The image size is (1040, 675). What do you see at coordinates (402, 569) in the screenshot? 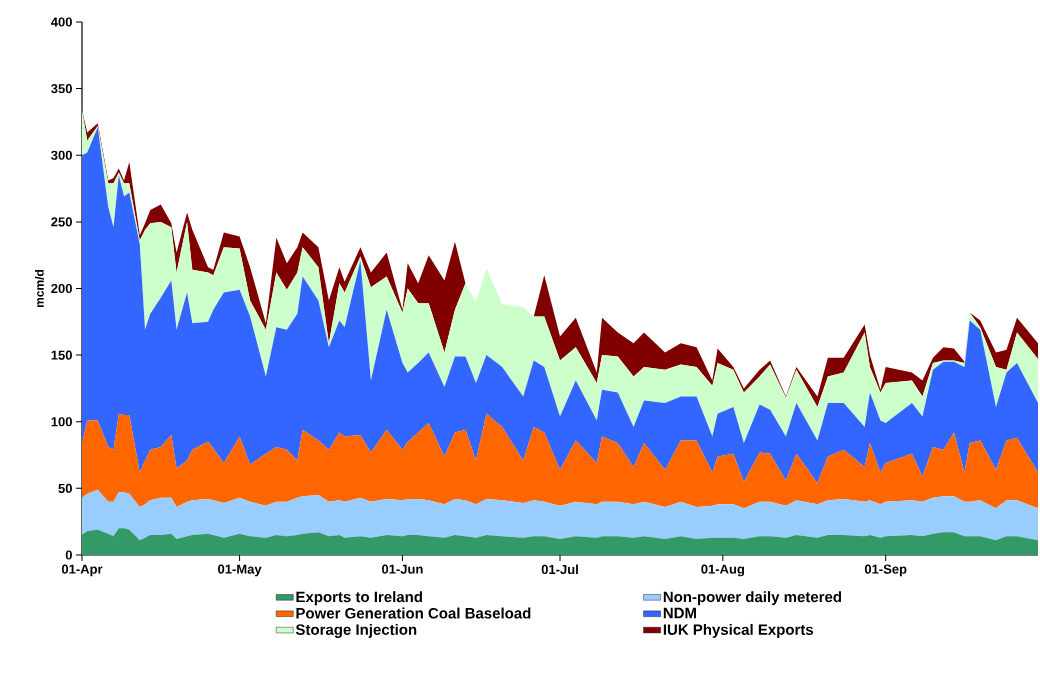
I see `x-tick-label: 01-Jun` at bounding box center [402, 569].